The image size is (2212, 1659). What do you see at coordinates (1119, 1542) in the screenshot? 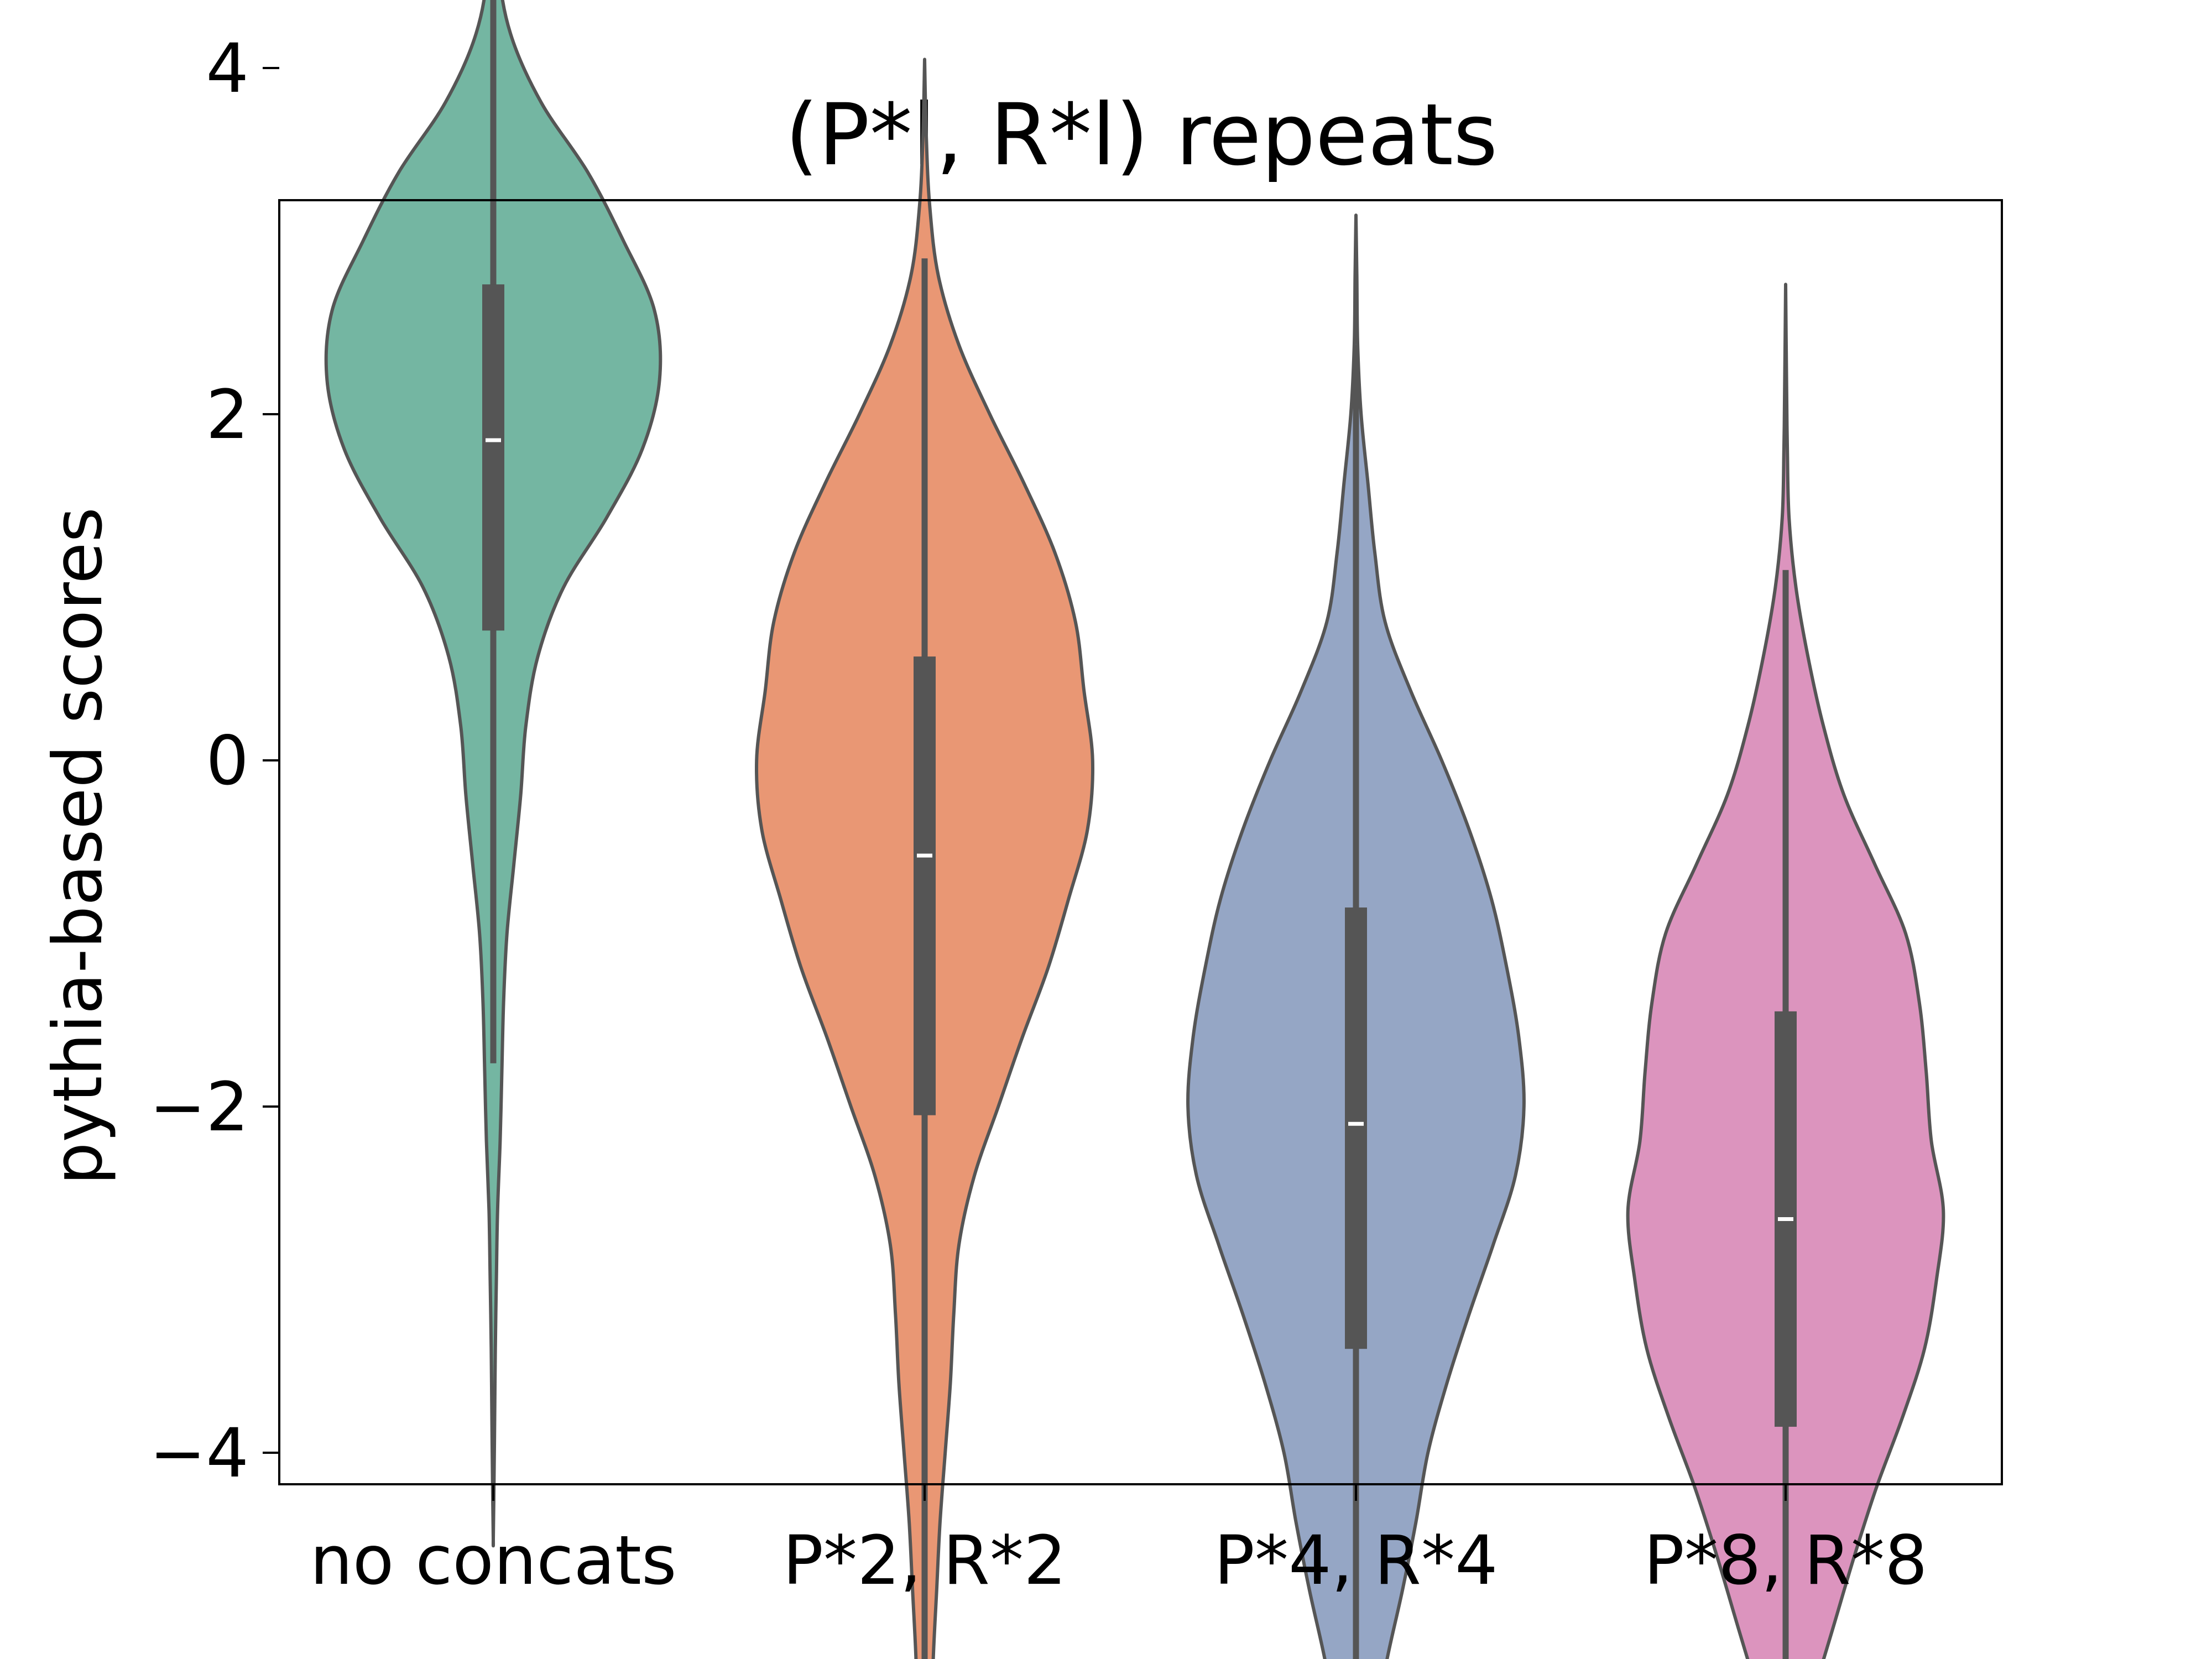
I see `x-axis-ticks: no concats P*2, R*2 P*4, R*4 P*8, R*8` at bounding box center [1119, 1542].